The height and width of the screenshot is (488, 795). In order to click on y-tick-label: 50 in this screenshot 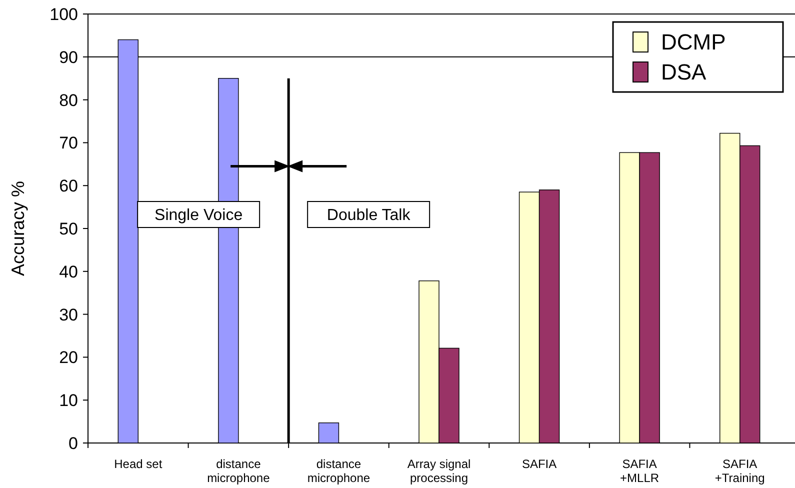, I will do `click(68, 228)`.